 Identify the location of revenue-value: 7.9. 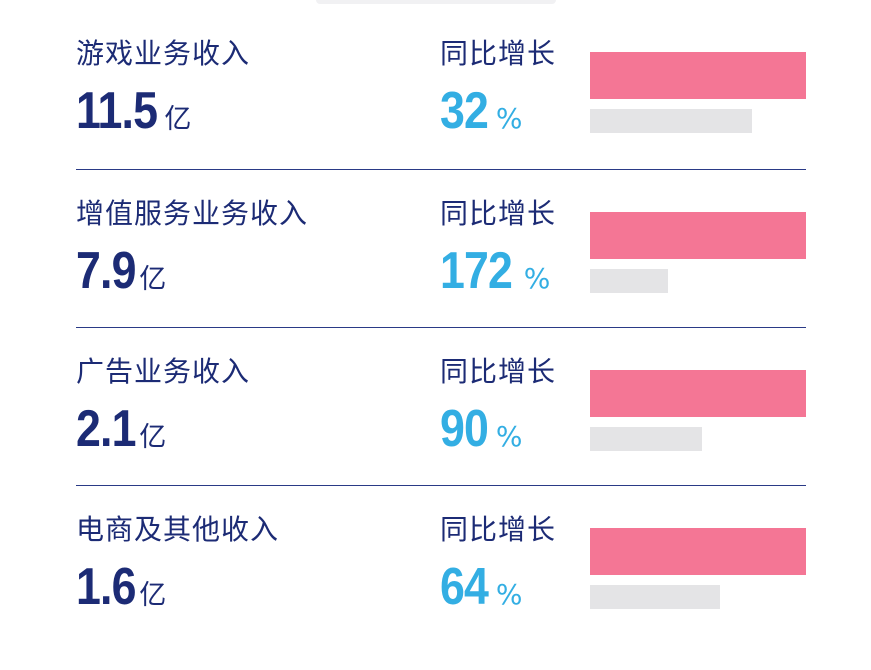
(106, 271).